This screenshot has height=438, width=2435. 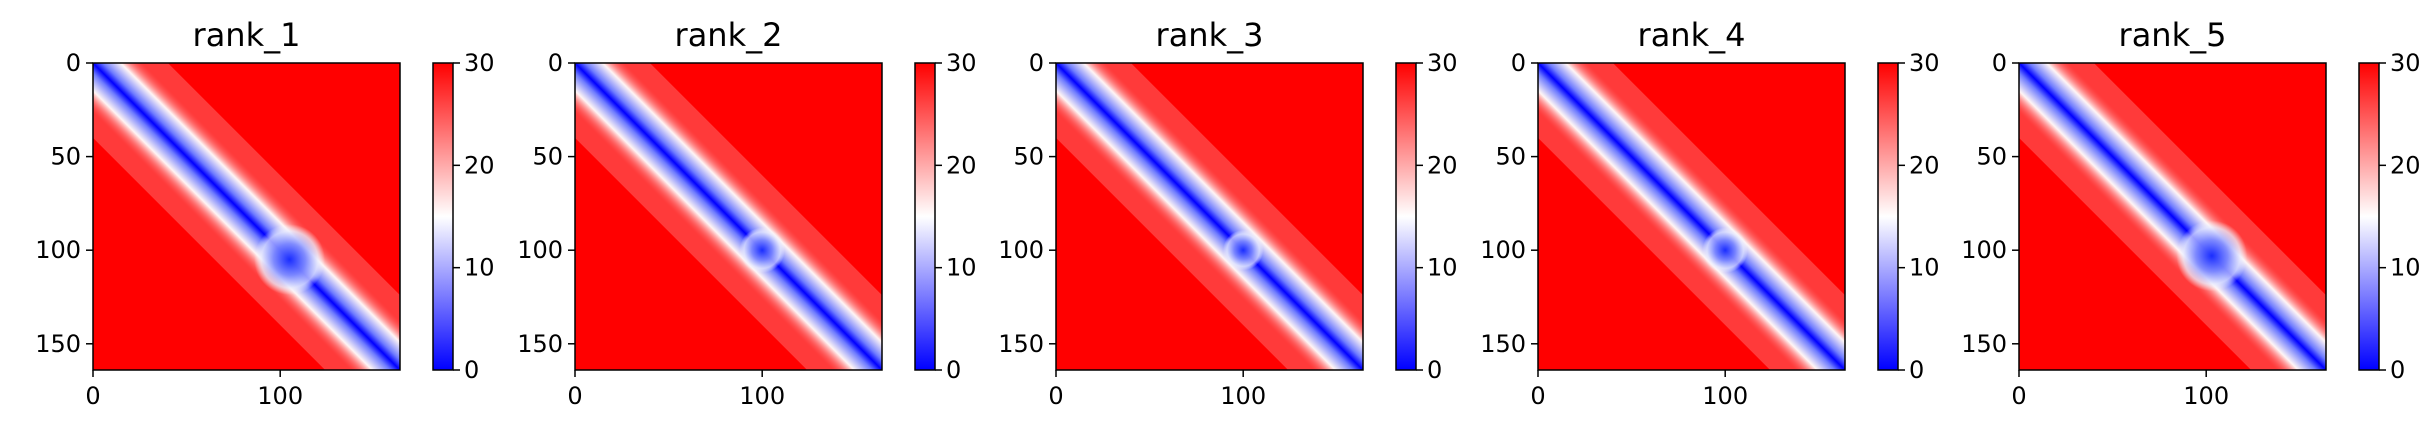 What do you see at coordinates (1692, 35) in the screenshot?
I see `panel-title: rank_4` at bounding box center [1692, 35].